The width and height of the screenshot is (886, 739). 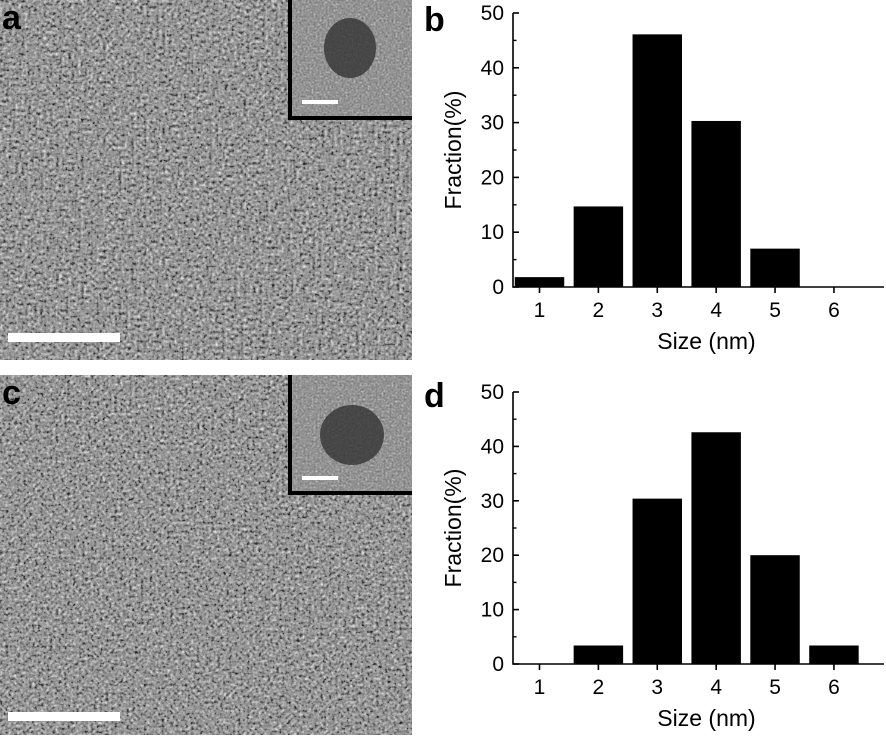 What do you see at coordinates (11, 393) in the screenshot?
I see `panel-label-c: c` at bounding box center [11, 393].